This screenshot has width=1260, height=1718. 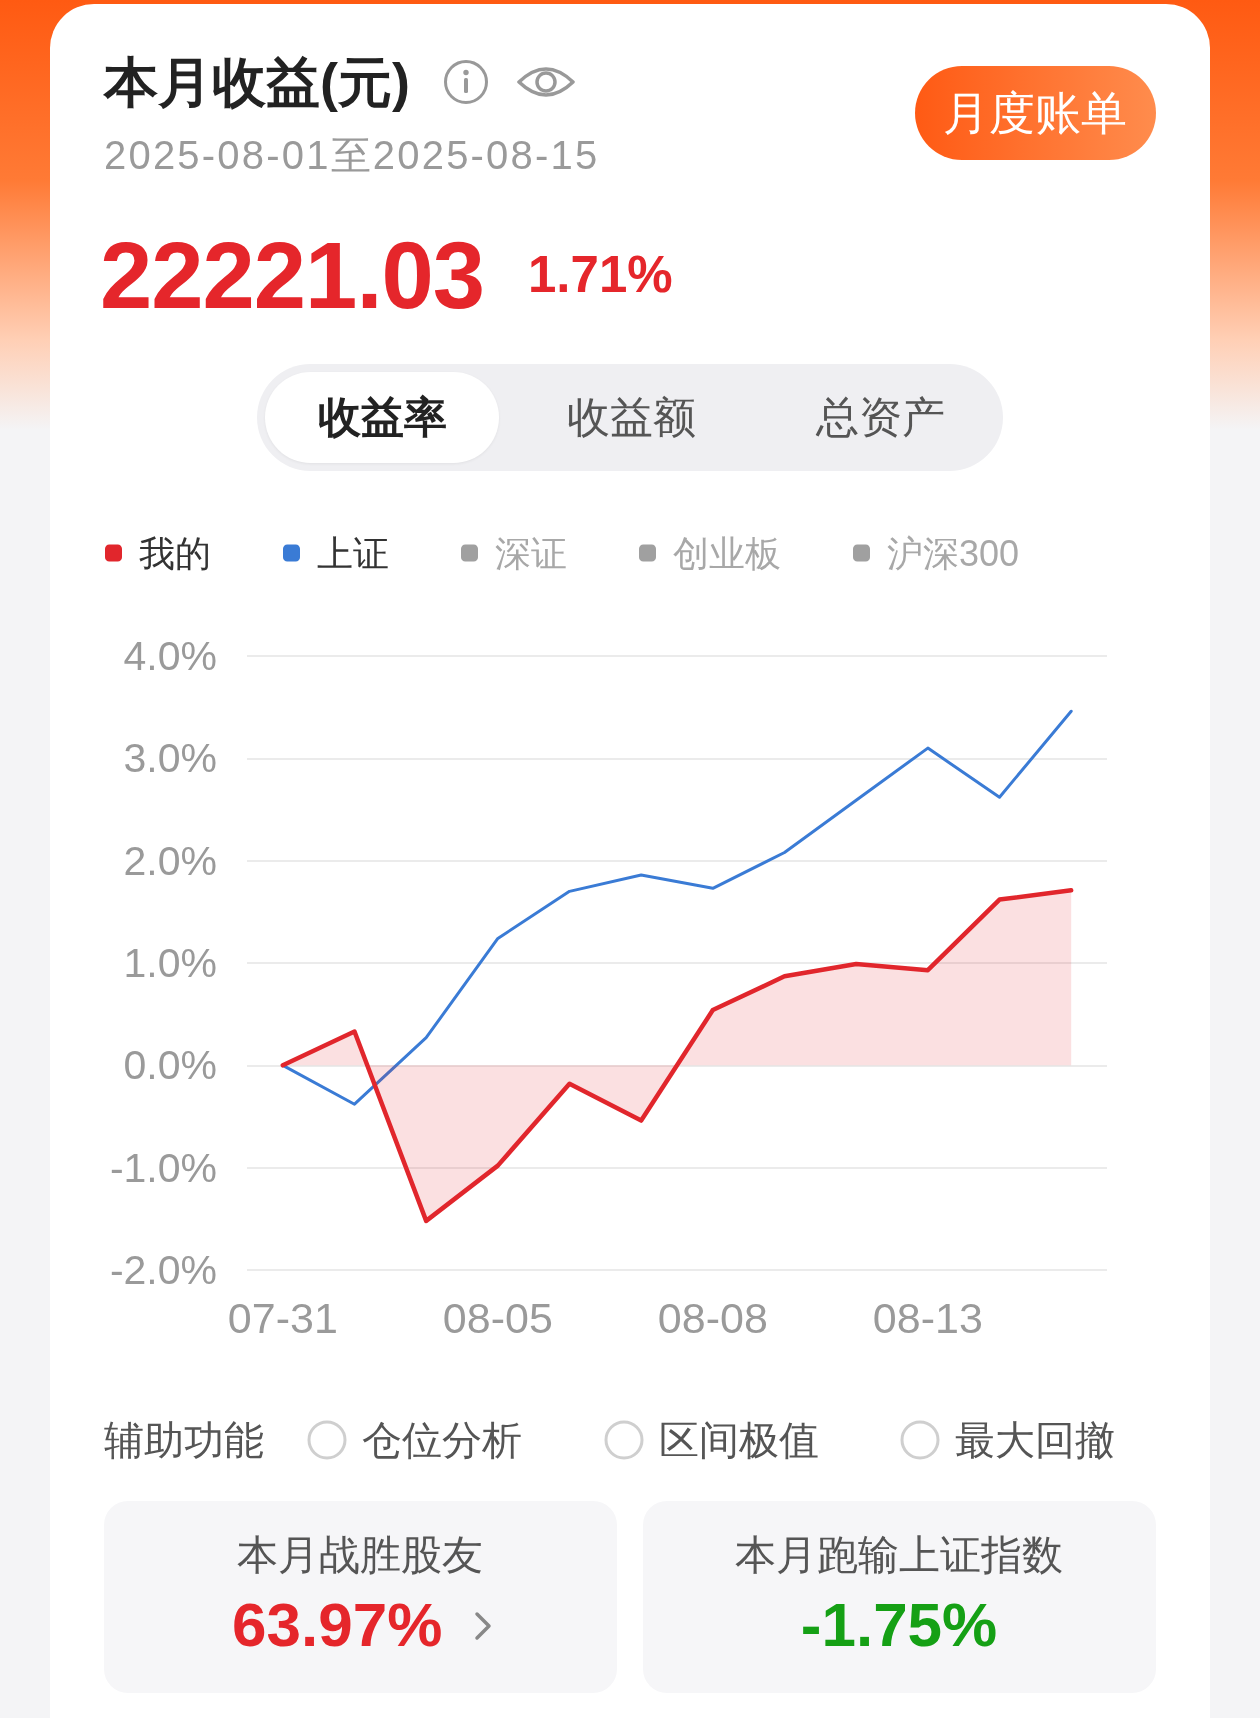 I want to click on text: 总资产, so click(x=880, y=417).